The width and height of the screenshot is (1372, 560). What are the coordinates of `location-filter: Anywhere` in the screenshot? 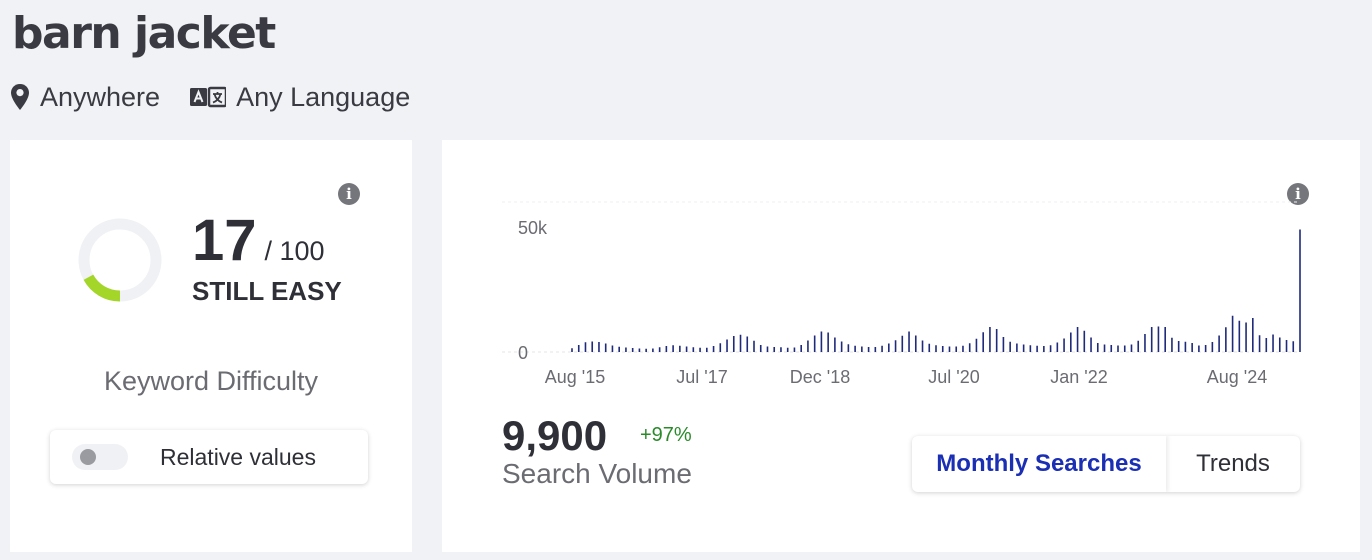 It's located at (85, 97).